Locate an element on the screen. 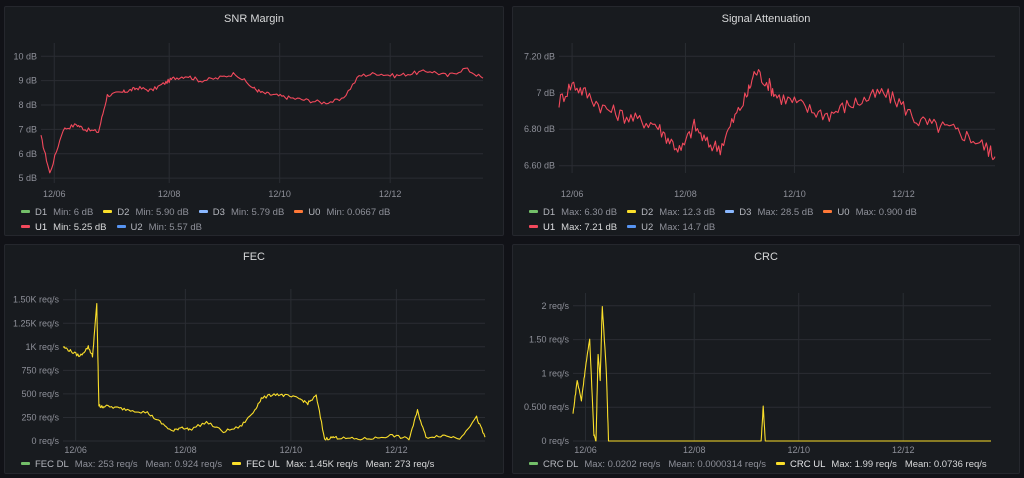 This screenshot has width=1024, height=478. y-tick-label: 10 dB is located at coordinates (25, 56).